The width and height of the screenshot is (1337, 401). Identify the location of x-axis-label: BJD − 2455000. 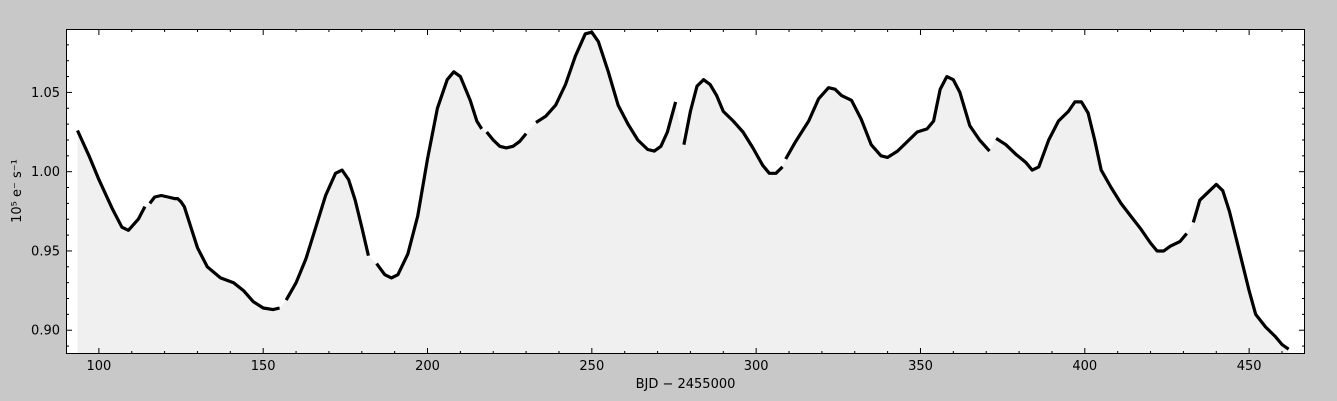
(686, 384).